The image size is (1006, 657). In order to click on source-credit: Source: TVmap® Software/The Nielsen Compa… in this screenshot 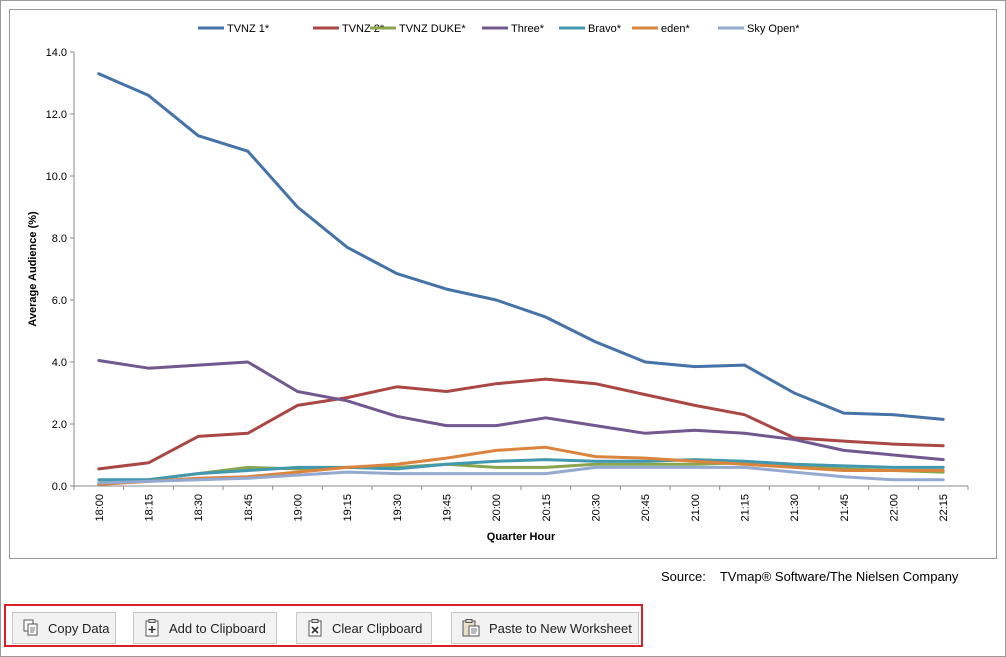, I will do `click(809, 576)`.